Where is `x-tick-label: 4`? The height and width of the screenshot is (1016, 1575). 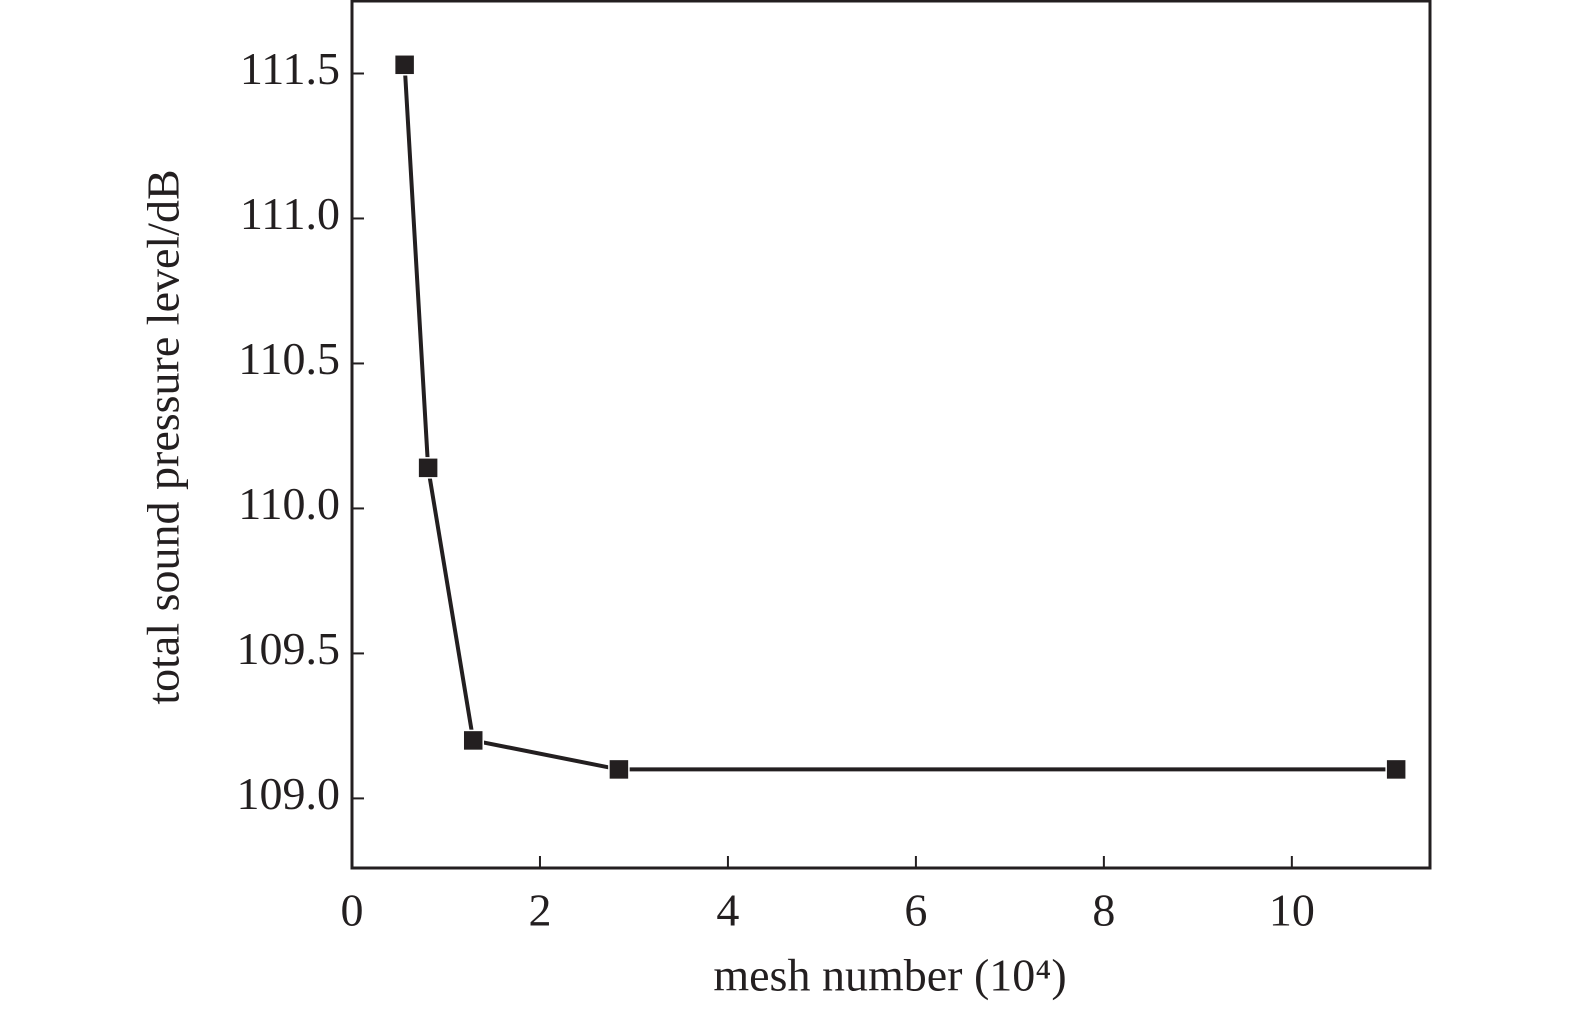 x-tick-label: 4 is located at coordinates (727, 910).